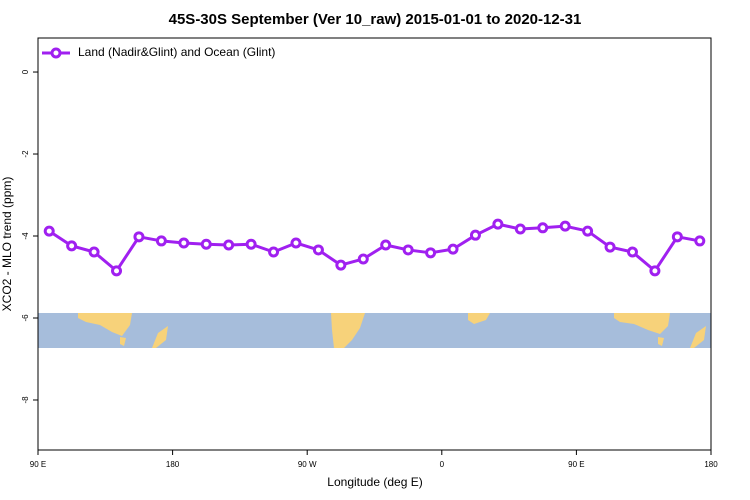  Describe the element at coordinates (7, 244) in the screenshot. I see `y-axis-label: XCO2 - MLO trend (ppm)` at that location.